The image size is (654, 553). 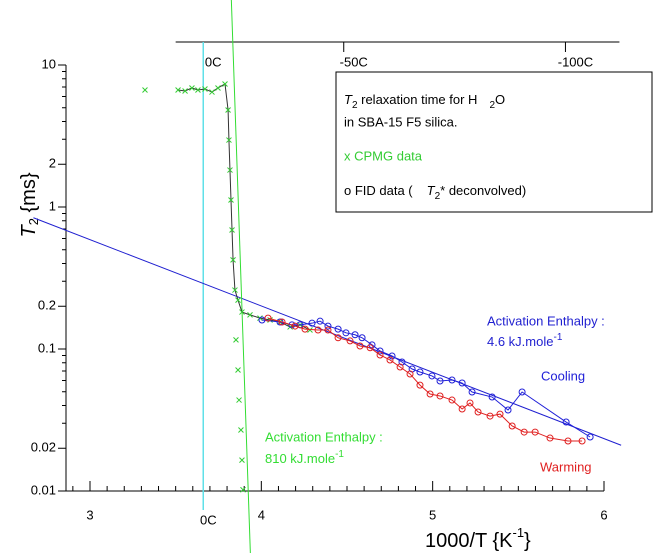 I want to click on legend-fid: o FID data ( T2* deconvolved), so click(x=435, y=192).